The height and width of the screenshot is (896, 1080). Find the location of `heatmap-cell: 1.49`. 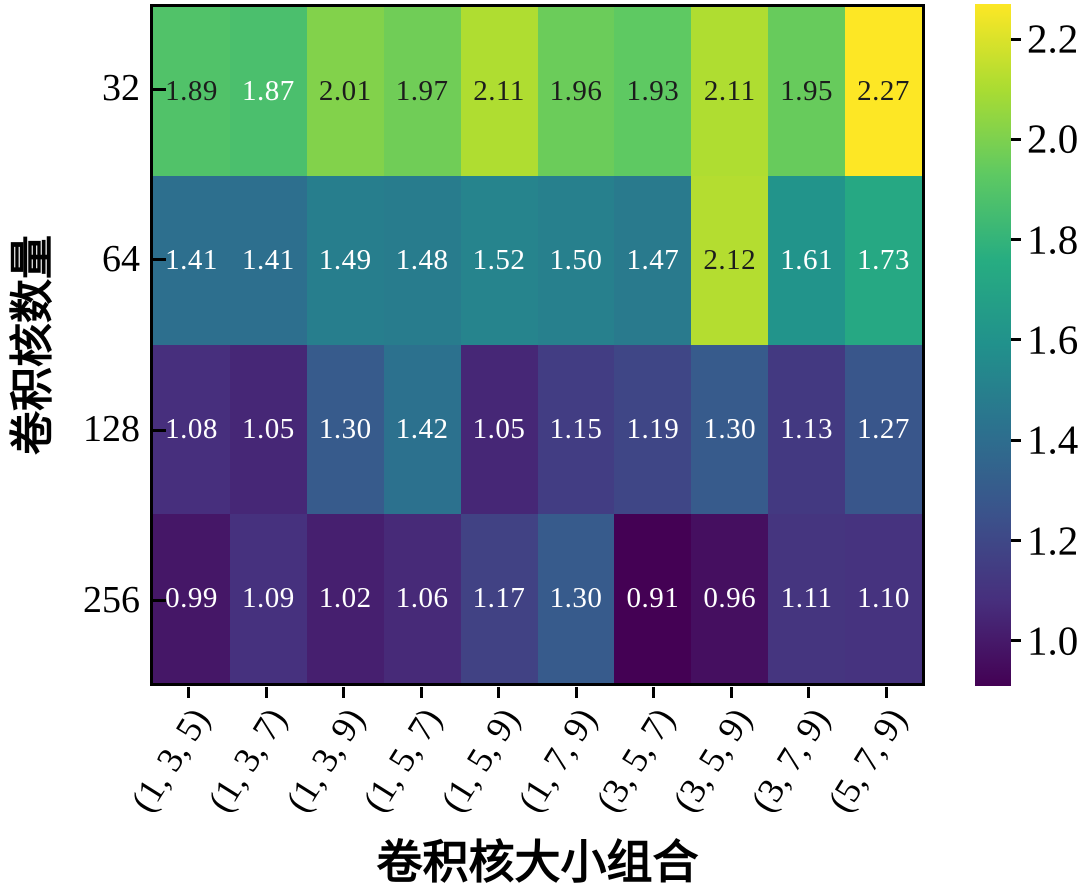

heatmap-cell: 1.49 is located at coordinates (345, 260).